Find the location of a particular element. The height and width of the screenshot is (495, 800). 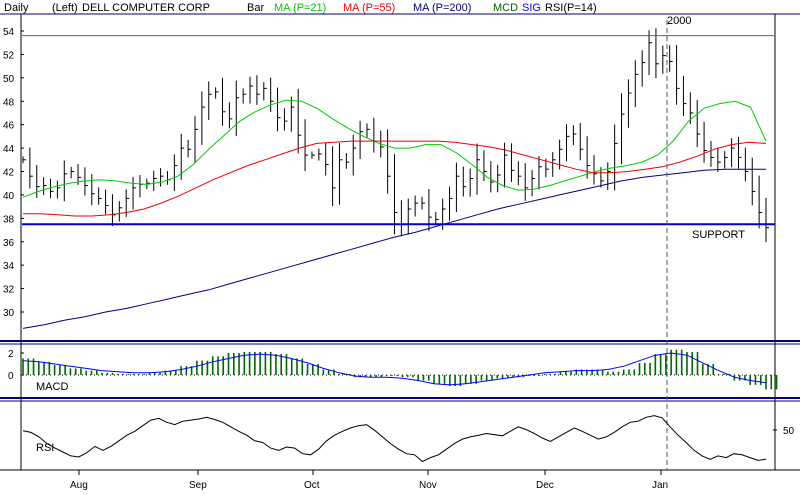

price-tick-label: 44 is located at coordinates (9, 149).